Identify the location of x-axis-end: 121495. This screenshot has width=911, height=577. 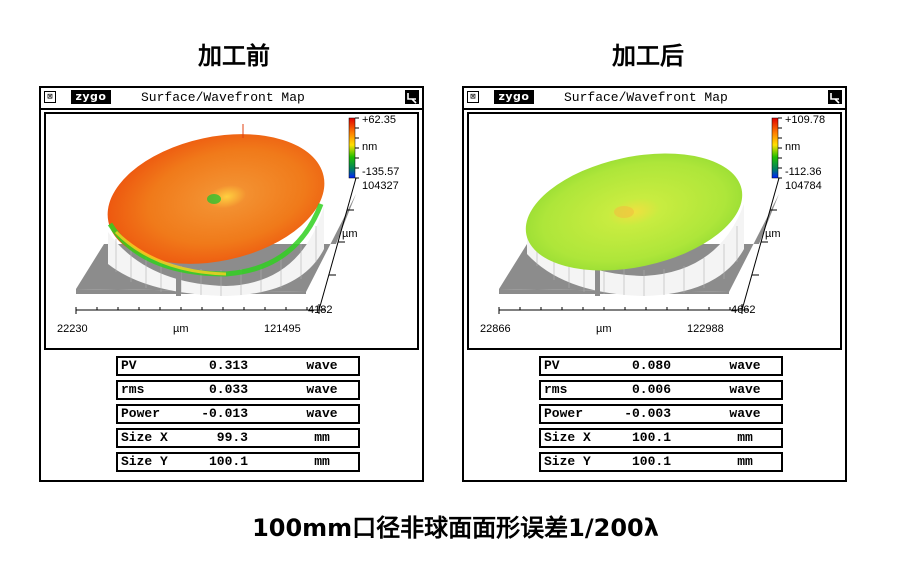
(282, 329).